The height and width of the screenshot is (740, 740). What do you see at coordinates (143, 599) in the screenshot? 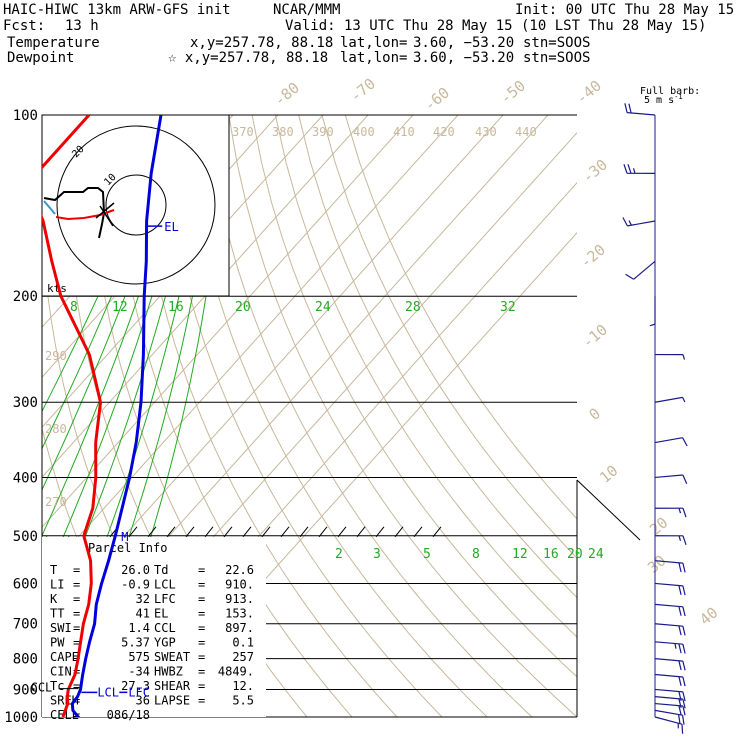
I see `parcel-info-value: 32` at bounding box center [143, 599].